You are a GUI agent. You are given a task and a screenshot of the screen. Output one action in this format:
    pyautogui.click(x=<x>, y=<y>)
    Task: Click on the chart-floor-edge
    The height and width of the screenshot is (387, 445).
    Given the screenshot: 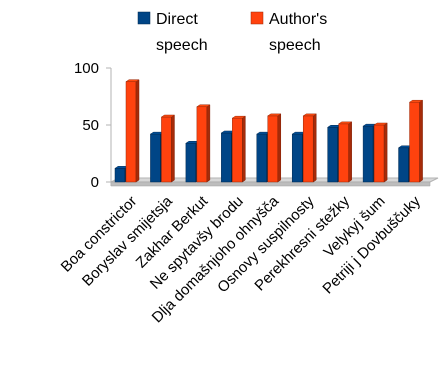 What is the action you would take?
    pyautogui.click(x=270, y=184)
    